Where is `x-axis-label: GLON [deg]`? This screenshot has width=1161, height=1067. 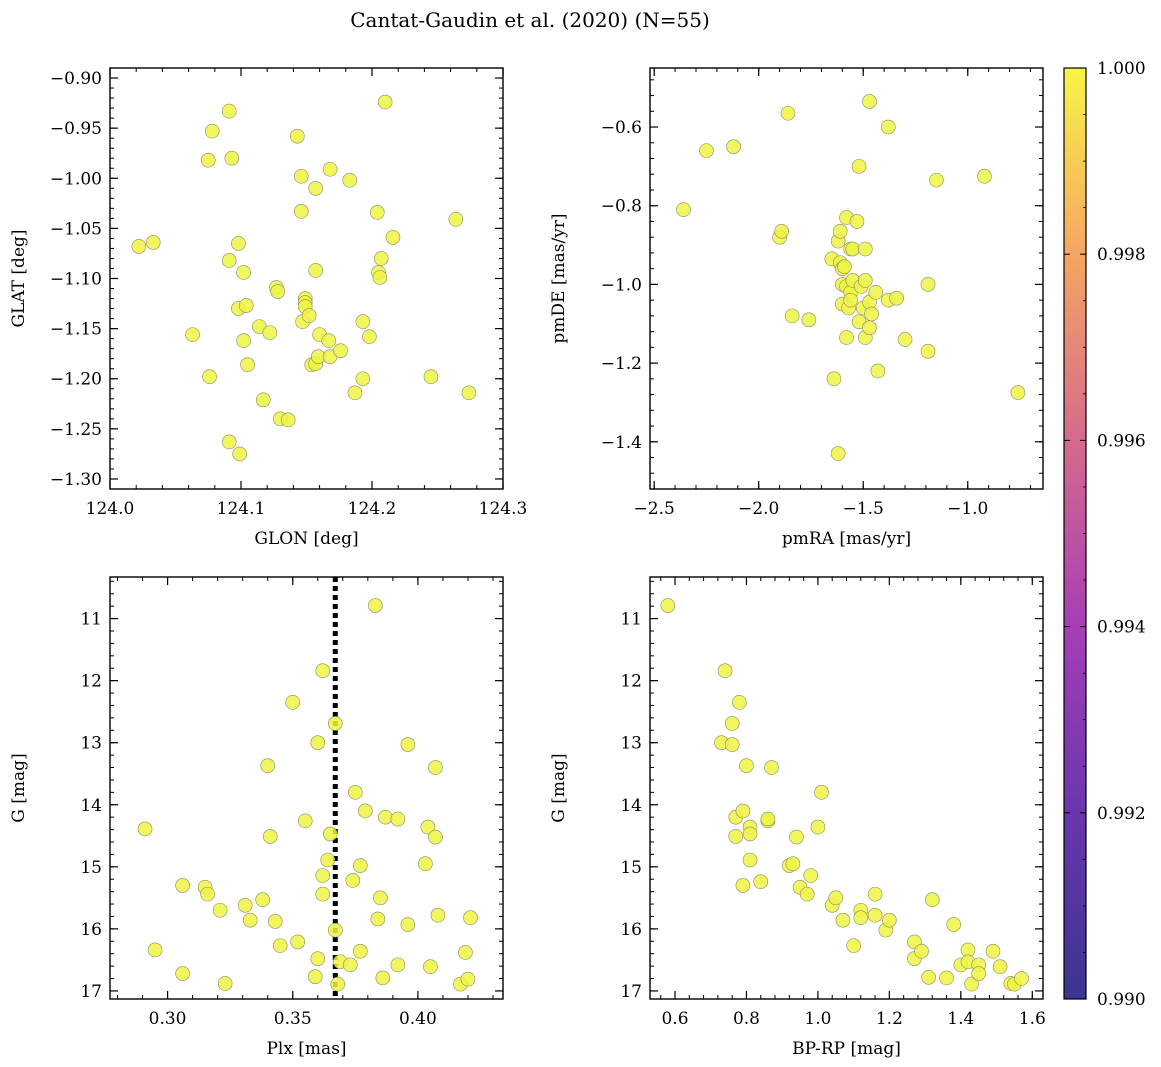 x-axis-label: GLON [deg] is located at coordinates (306, 539).